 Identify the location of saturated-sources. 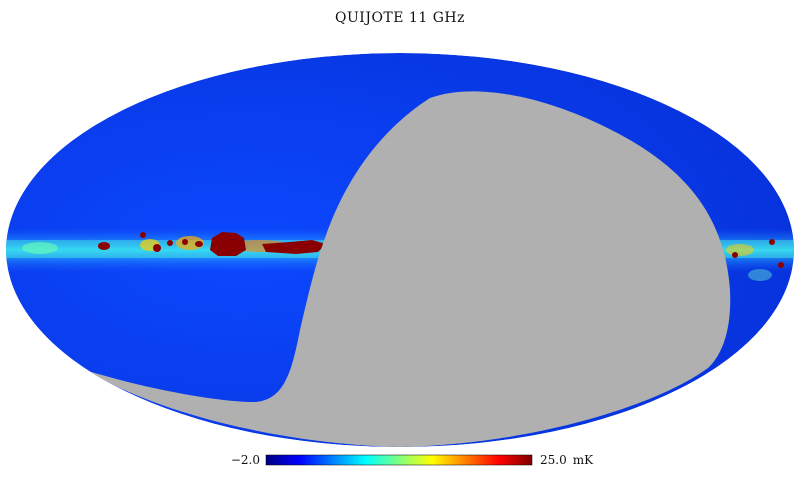
(441, 250).